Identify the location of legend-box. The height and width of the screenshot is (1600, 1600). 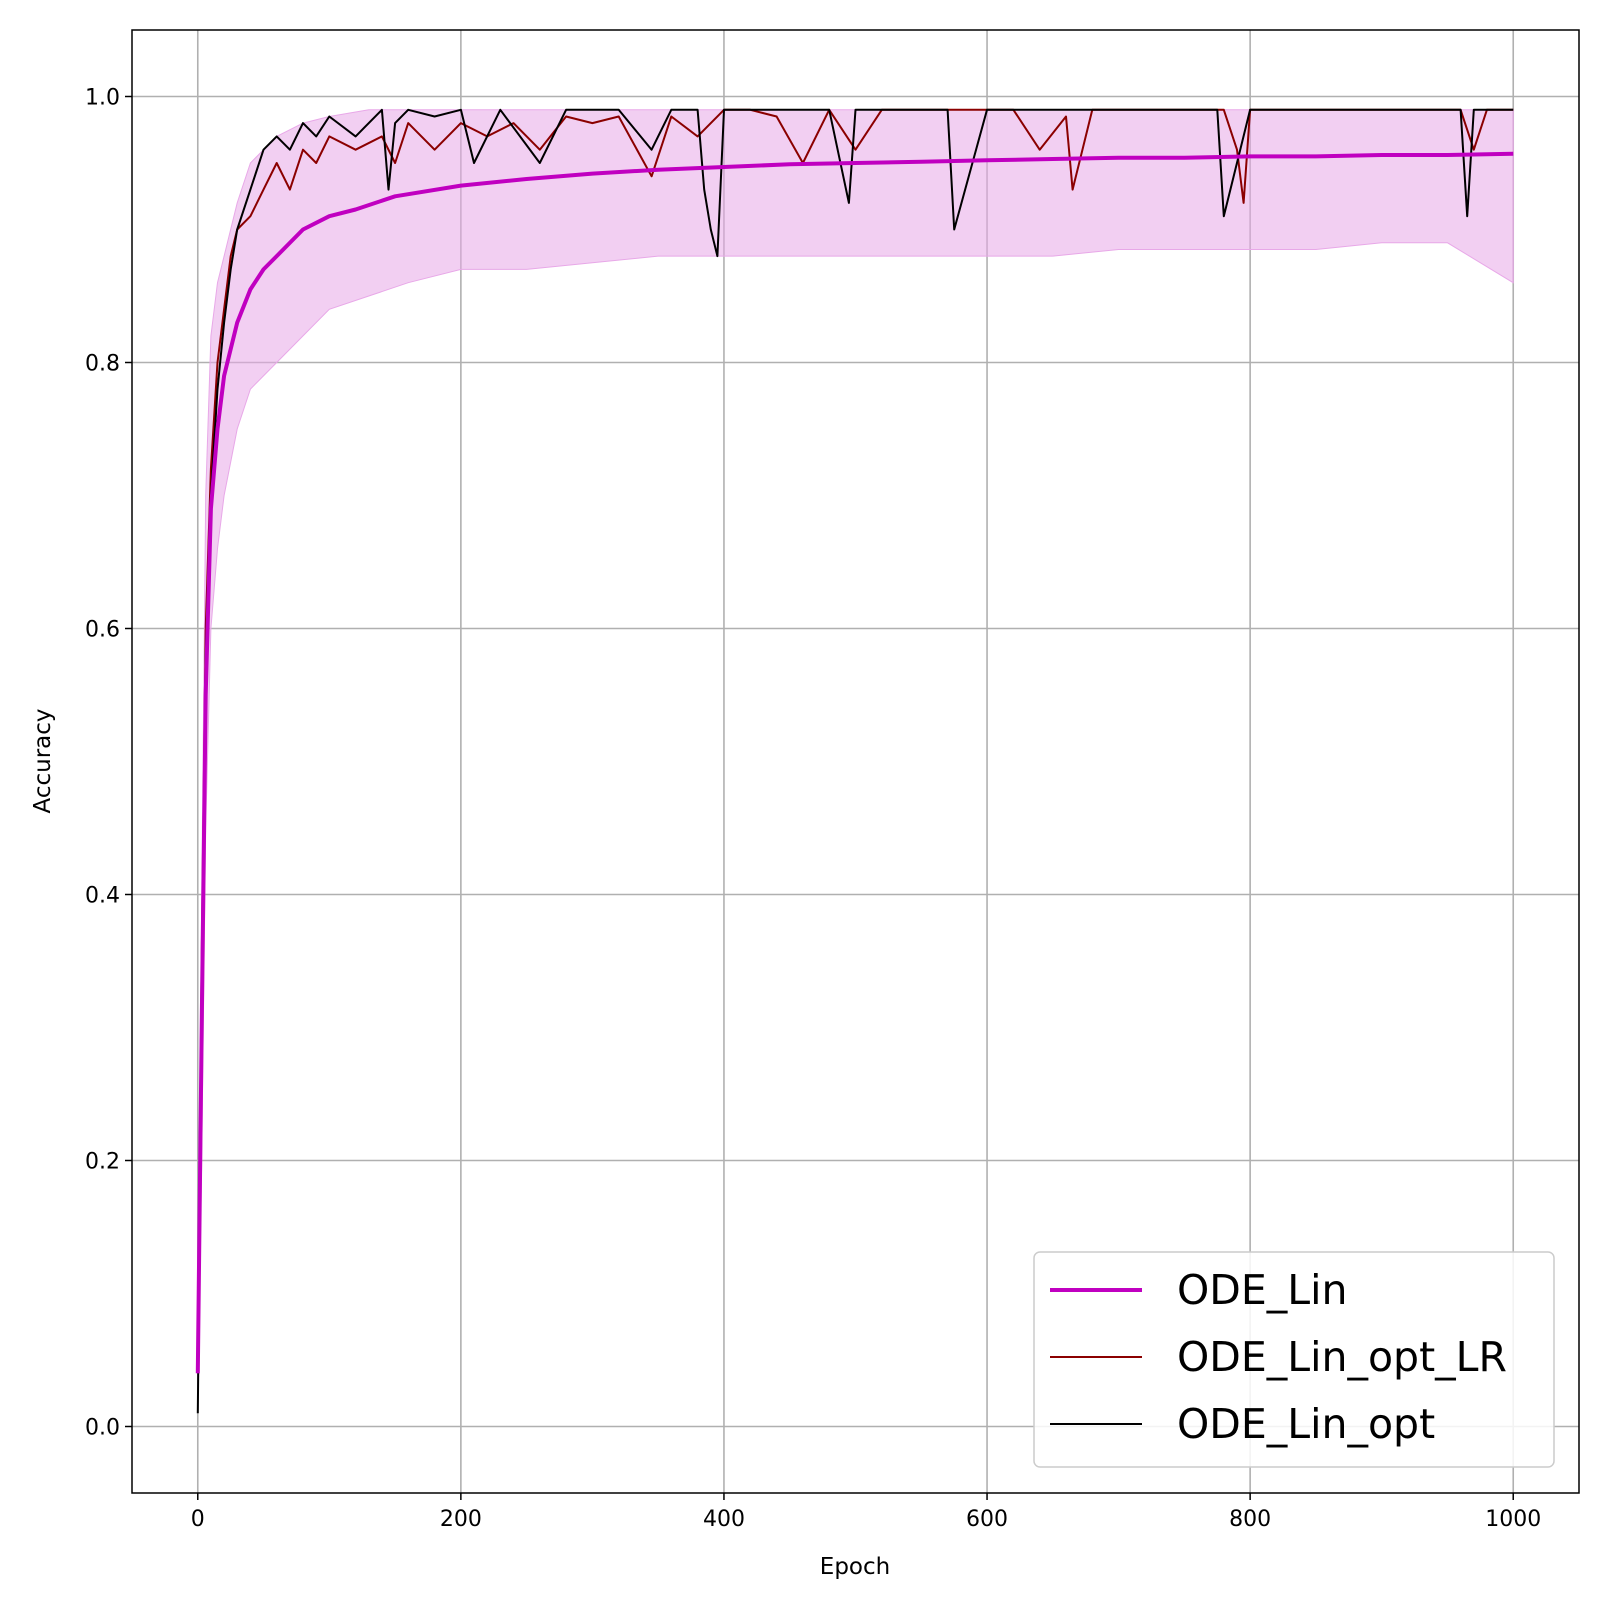
(1294, 1359).